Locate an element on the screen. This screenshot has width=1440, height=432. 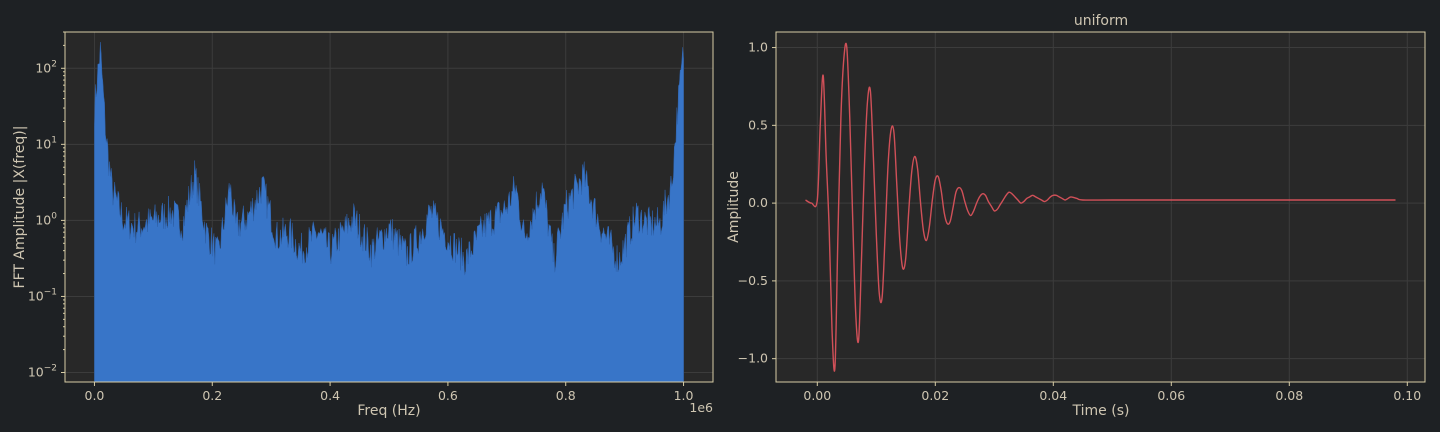
signal-x-tick-label: 0.04 is located at coordinates (1053, 395).